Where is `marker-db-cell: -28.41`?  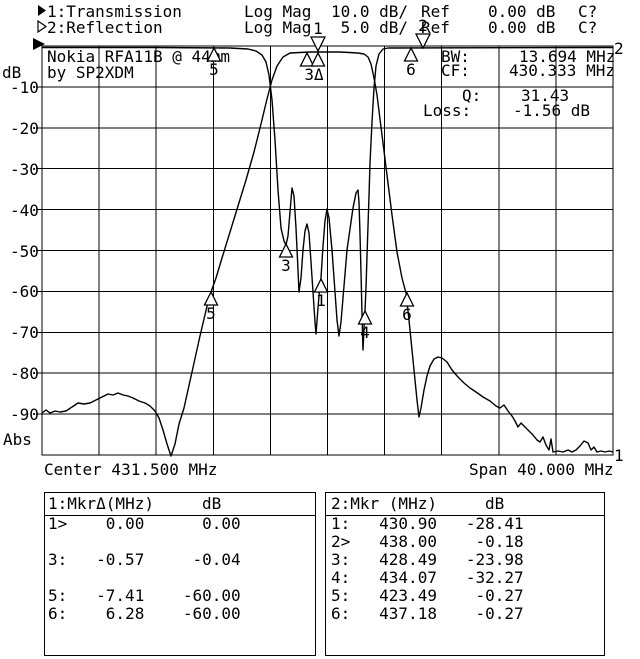
marker-db-cell: -28.41 is located at coordinates (494, 523).